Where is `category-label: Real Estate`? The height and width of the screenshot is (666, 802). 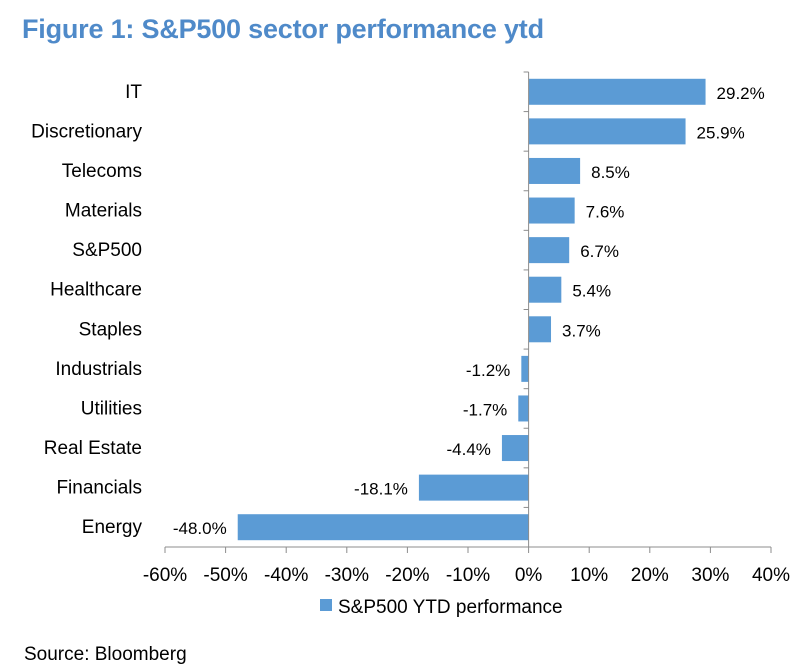 category-label: Real Estate is located at coordinates (93, 448).